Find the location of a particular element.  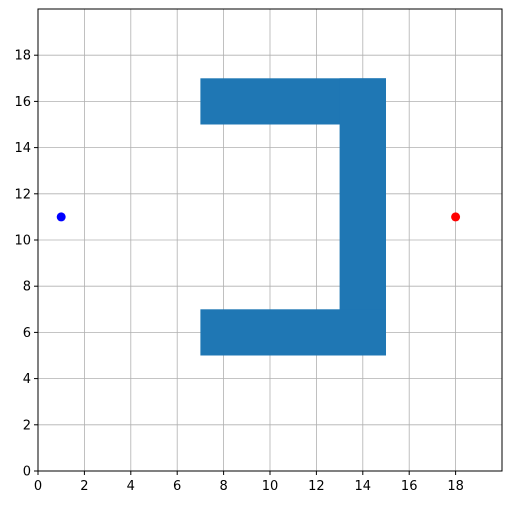

x-tick-label: 10 is located at coordinates (270, 486).